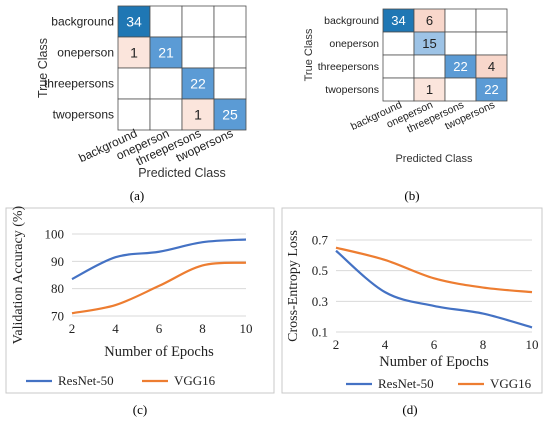 The width and height of the screenshot is (550, 422). Describe the element at coordinates (429, 43) in the screenshot. I see `cm-value-label: 15` at that location.